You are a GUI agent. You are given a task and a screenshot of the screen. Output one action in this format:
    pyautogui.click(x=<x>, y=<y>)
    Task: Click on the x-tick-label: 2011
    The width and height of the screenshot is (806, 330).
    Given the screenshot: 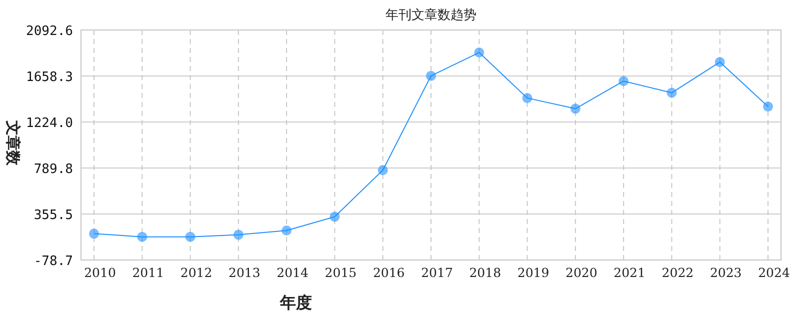 What is the action you would take?
    pyautogui.click(x=148, y=272)
    